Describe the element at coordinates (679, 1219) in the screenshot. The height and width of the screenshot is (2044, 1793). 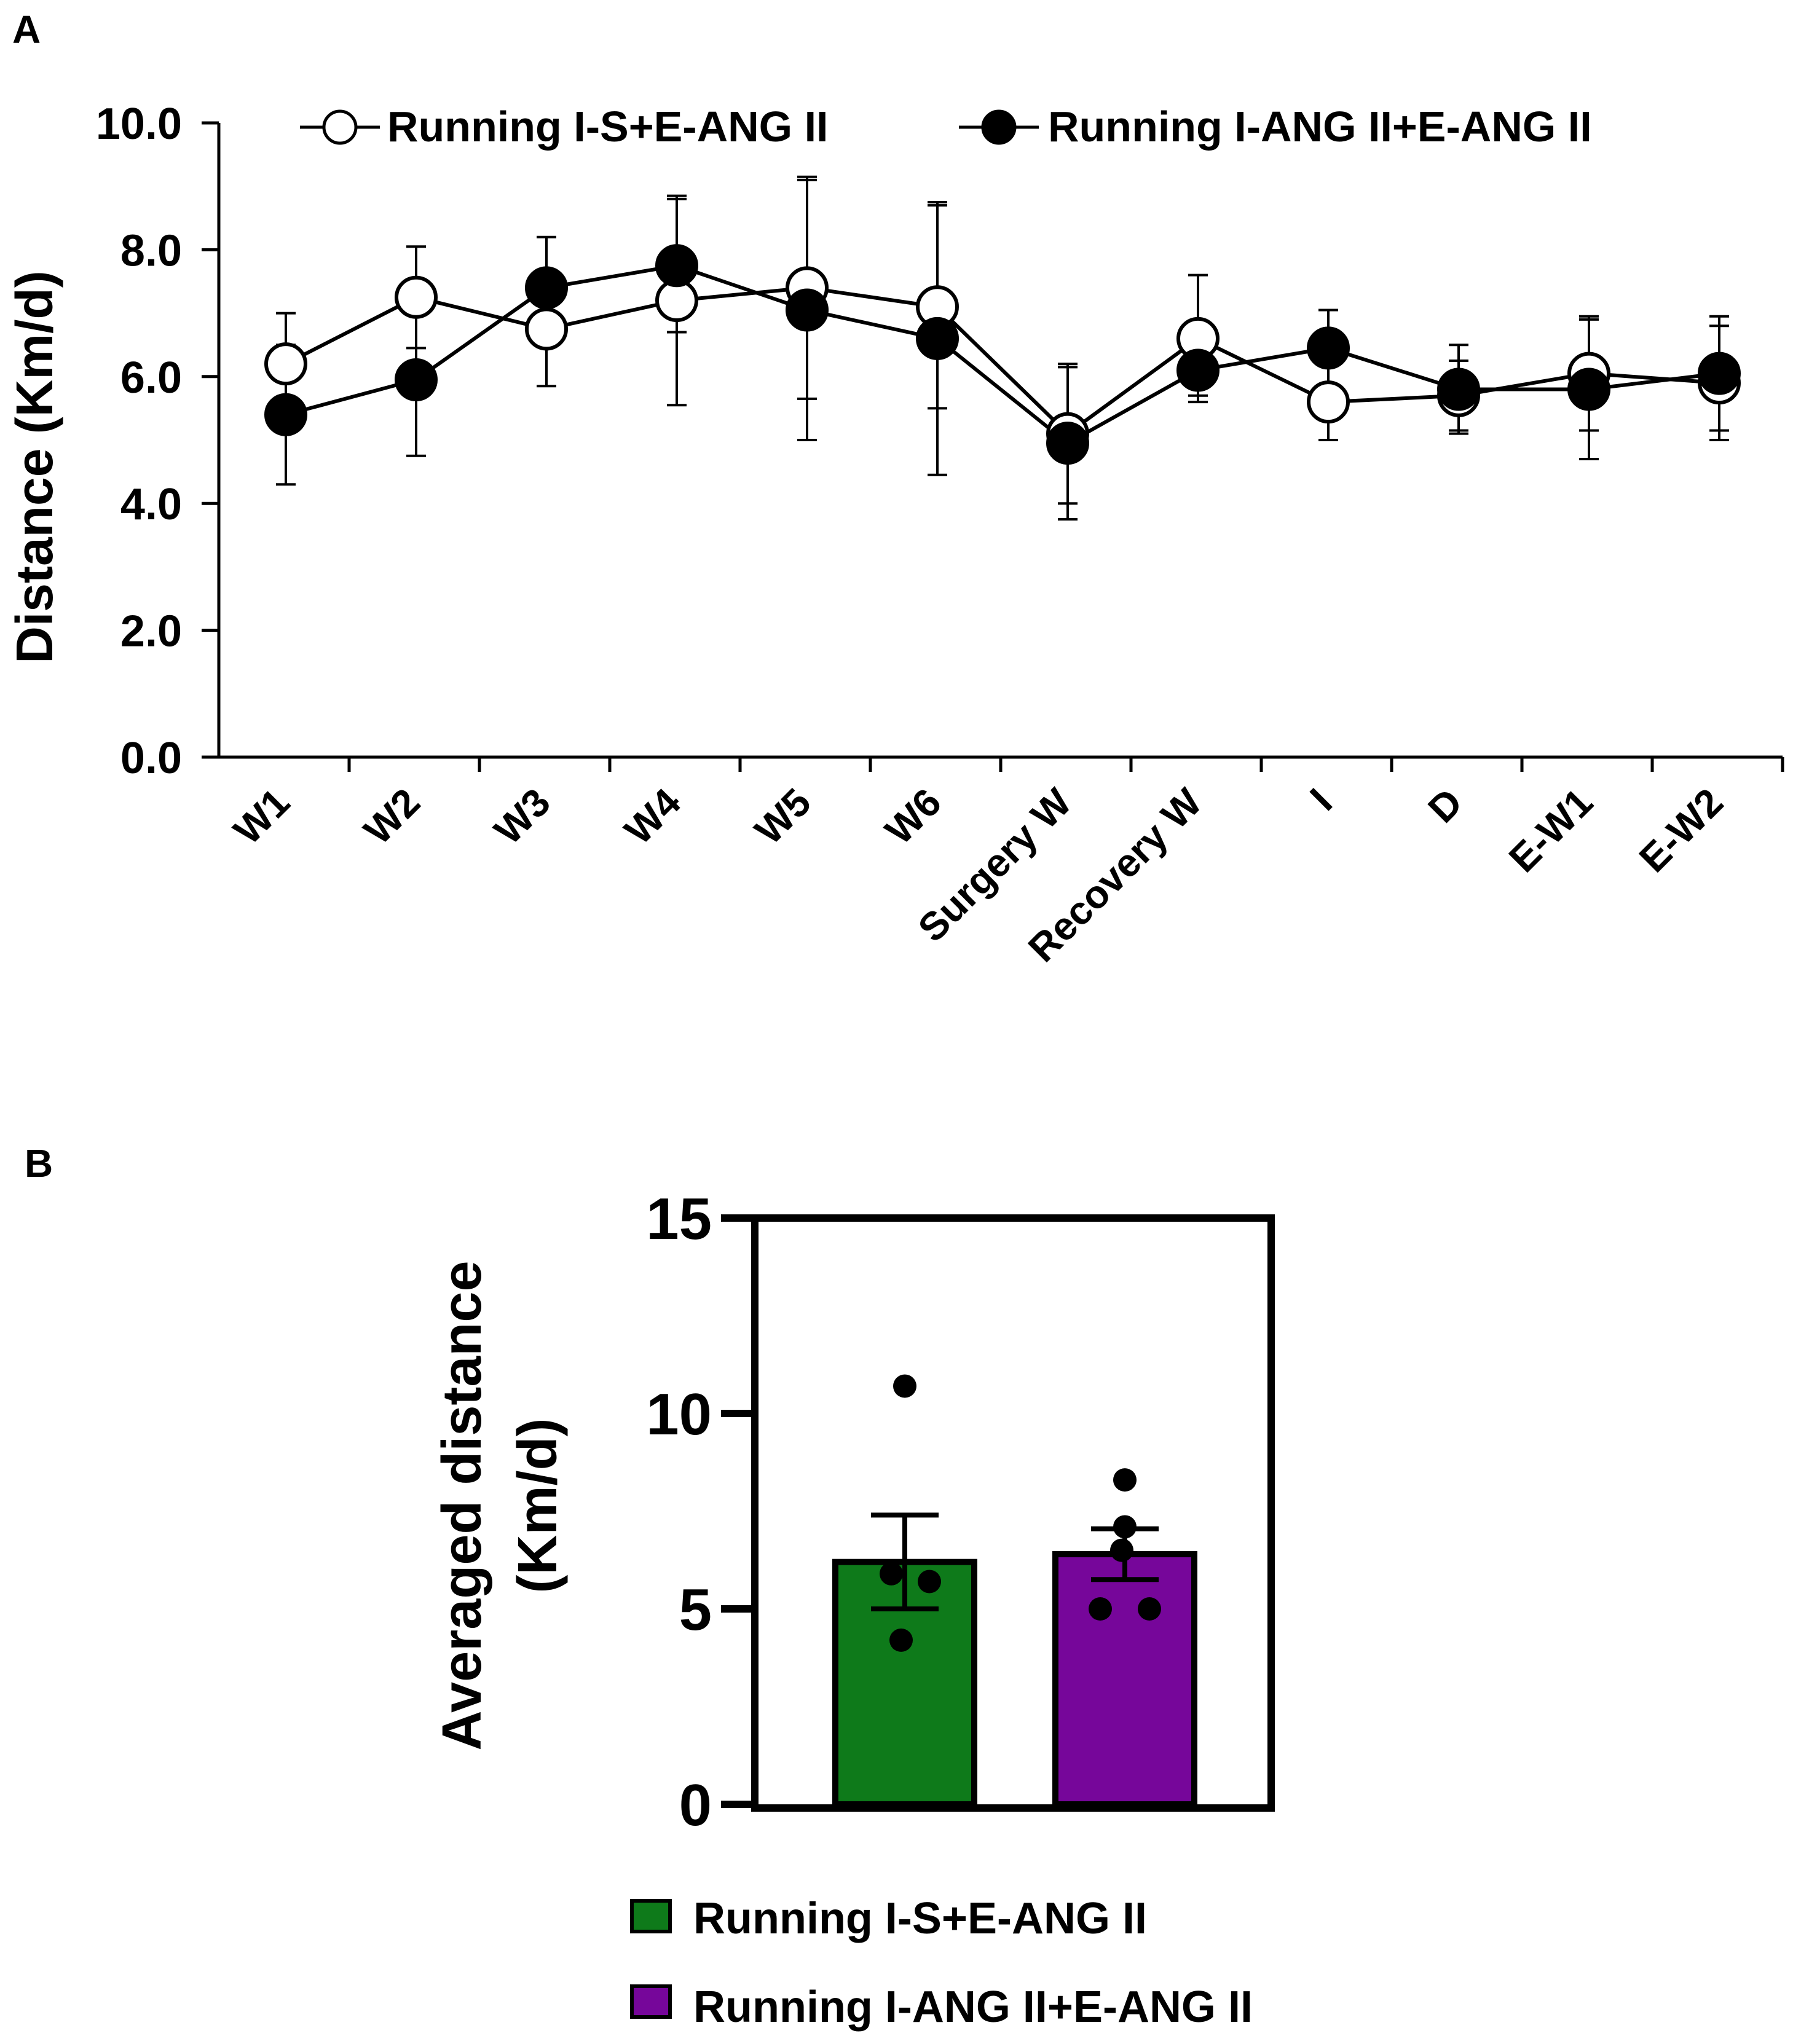
I see `y-tick-label-b: 15` at that location.